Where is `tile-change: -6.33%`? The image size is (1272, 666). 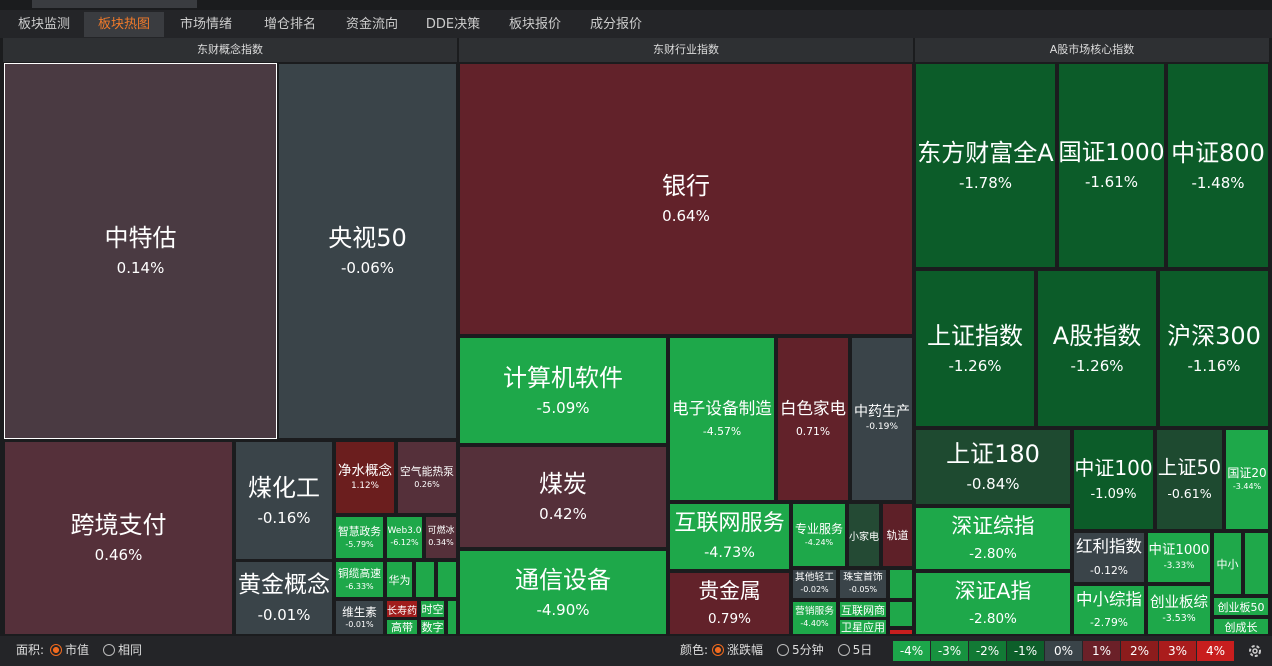 tile-change: -6.33% is located at coordinates (359, 586).